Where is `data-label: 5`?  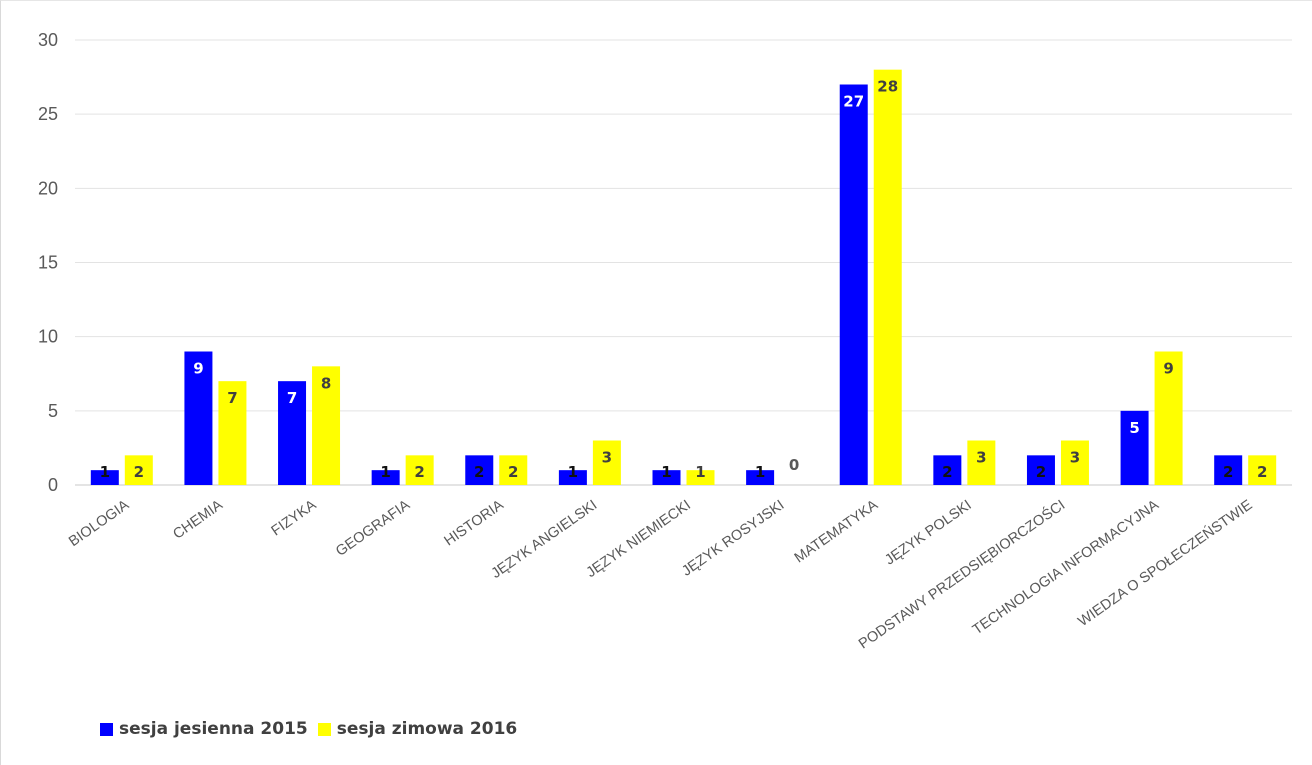
data-label: 5 is located at coordinates (1134, 428).